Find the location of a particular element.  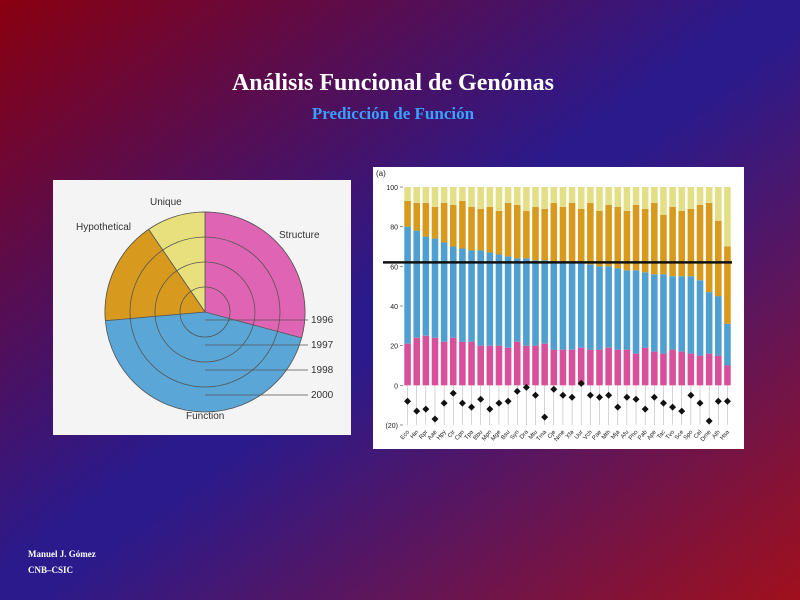

x-tick-label: Afu is located at coordinates (625, 434).